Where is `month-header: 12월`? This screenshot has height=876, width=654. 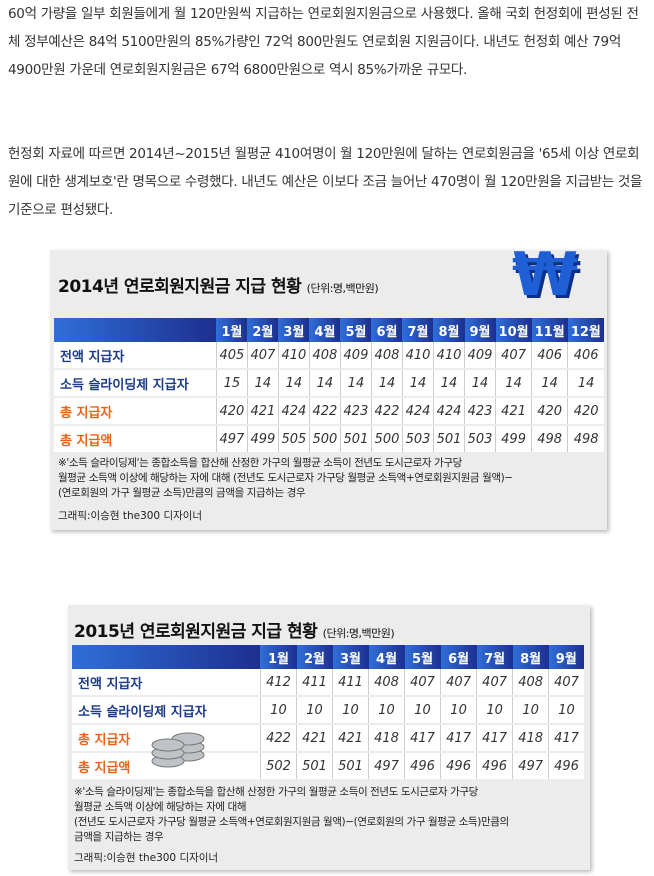
month-header: 12월 is located at coordinates (585, 330).